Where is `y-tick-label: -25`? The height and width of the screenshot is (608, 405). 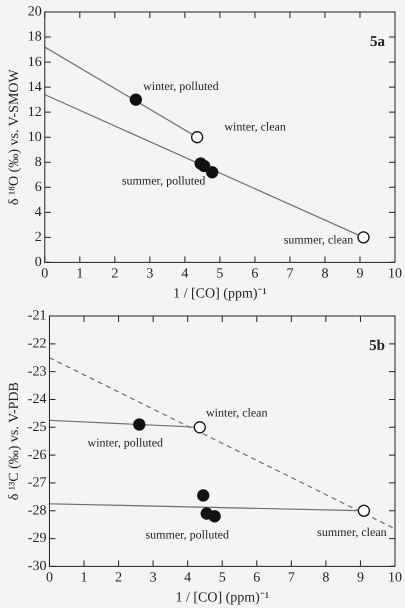 y-tick-label: -25 is located at coordinates (37, 427).